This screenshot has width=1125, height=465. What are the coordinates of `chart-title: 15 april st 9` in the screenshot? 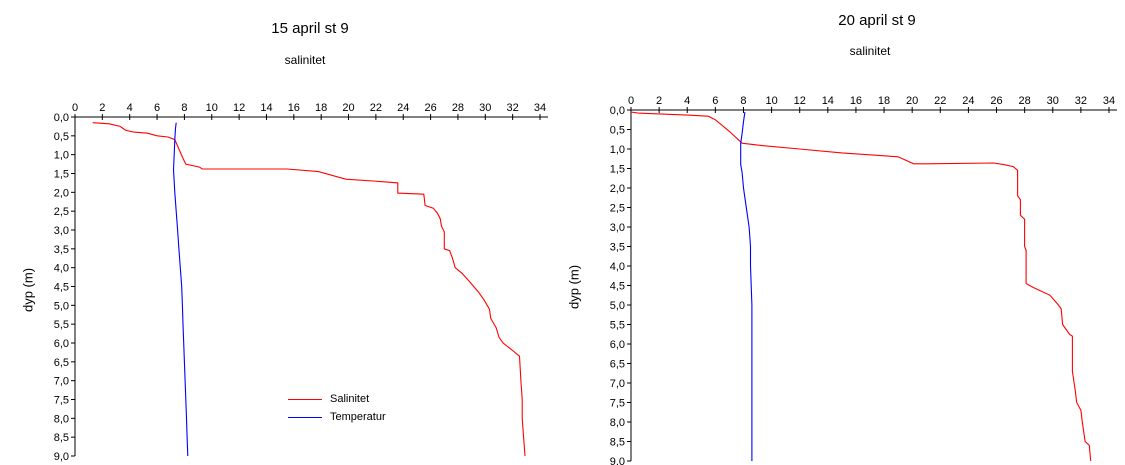 It's located at (310, 28).